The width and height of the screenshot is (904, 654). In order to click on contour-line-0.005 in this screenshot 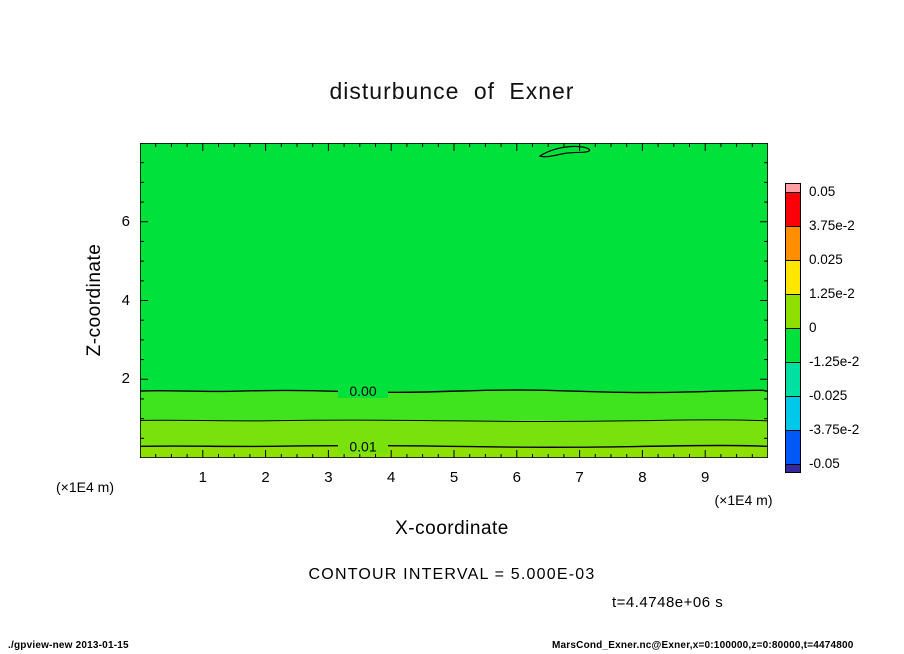, I will do `click(454, 421)`.